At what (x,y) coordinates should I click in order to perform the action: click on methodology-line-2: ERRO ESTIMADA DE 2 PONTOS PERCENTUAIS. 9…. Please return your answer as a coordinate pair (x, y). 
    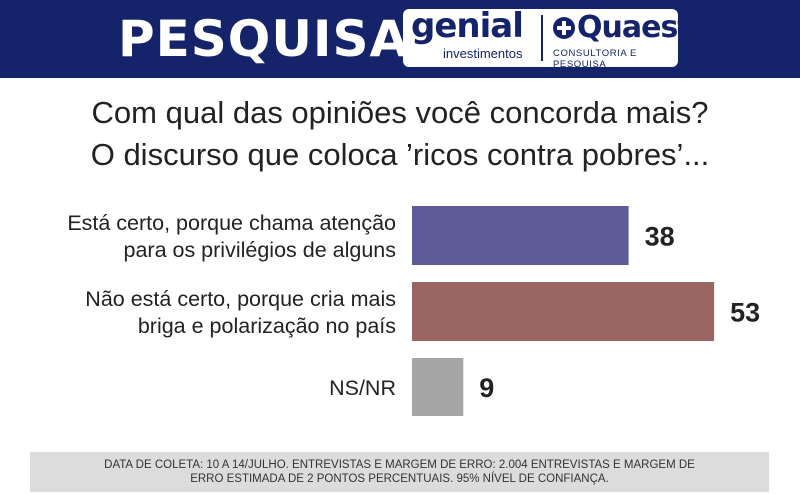
    Looking at the image, I should click on (399, 479).